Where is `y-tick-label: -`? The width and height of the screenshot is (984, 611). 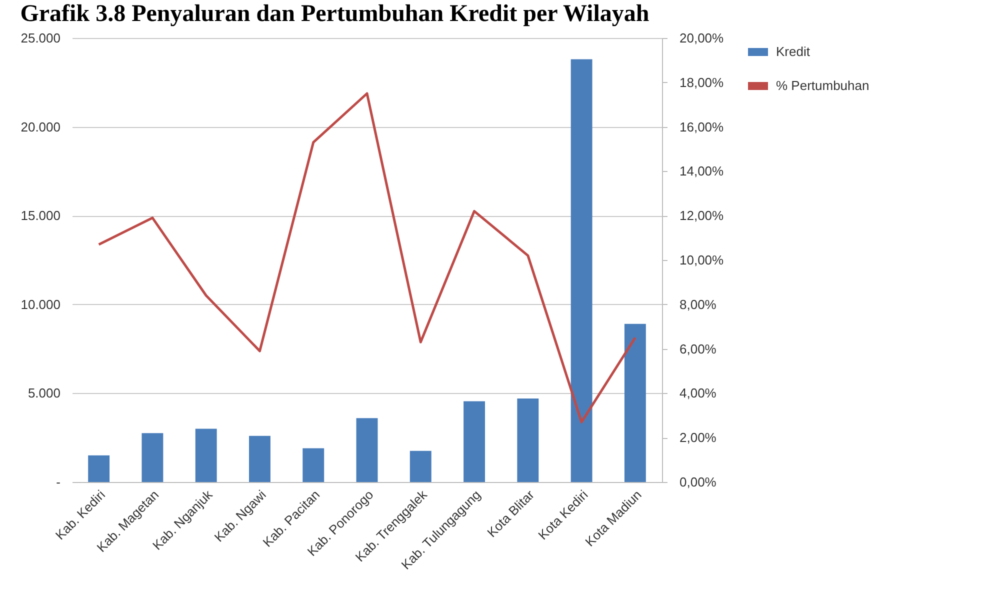 y-tick-label: - is located at coordinates (58, 482).